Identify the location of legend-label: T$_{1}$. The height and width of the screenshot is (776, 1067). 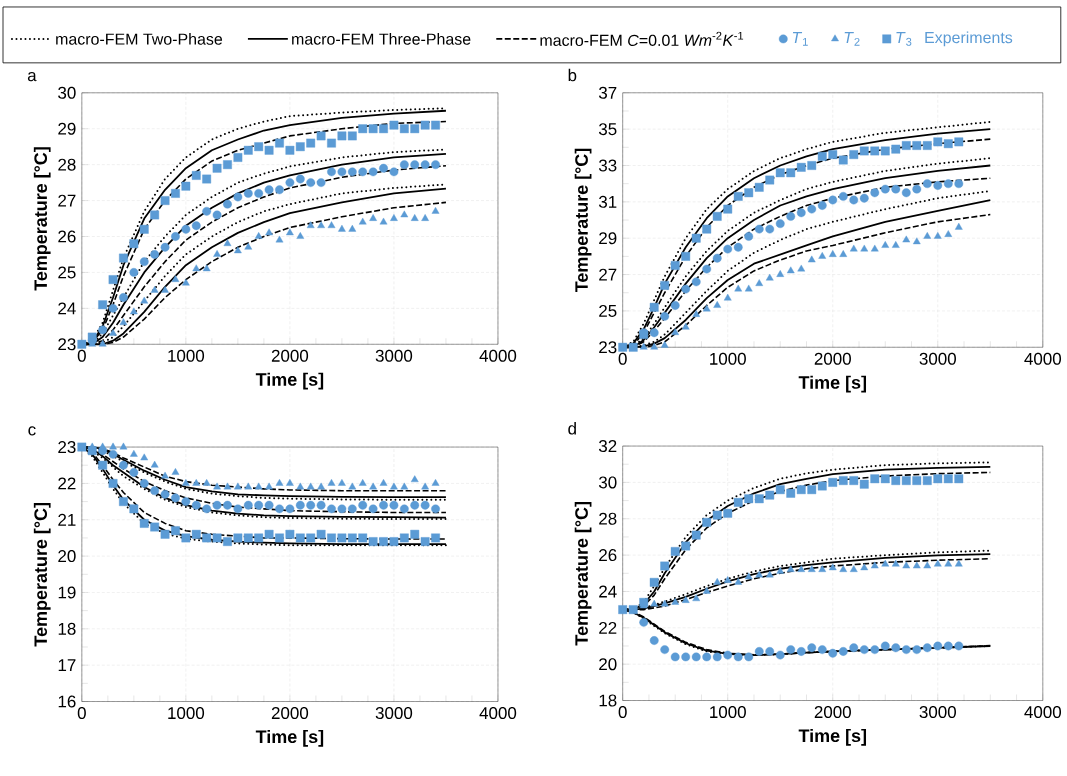
(800, 38).